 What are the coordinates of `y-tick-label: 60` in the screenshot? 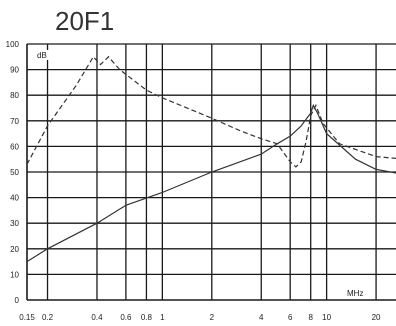 It's located at (14, 146).